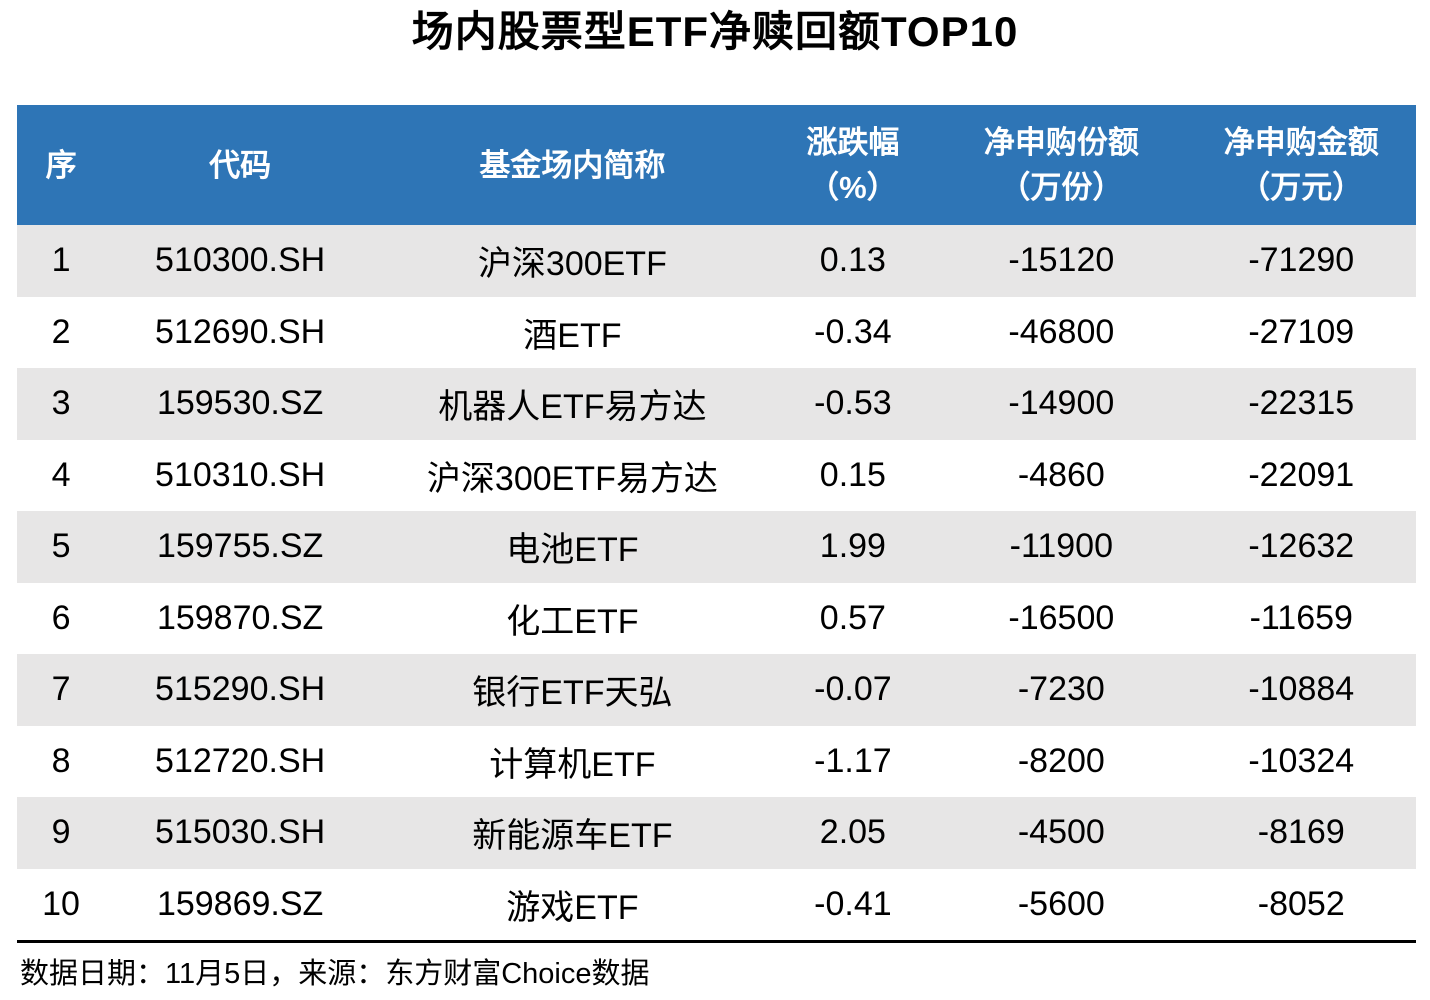 This screenshot has width=1430, height=1000. What do you see at coordinates (572, 907) in the screenshot?
I see `cell-fund-name: 游戏ETF` at bounding box center [572, 907].